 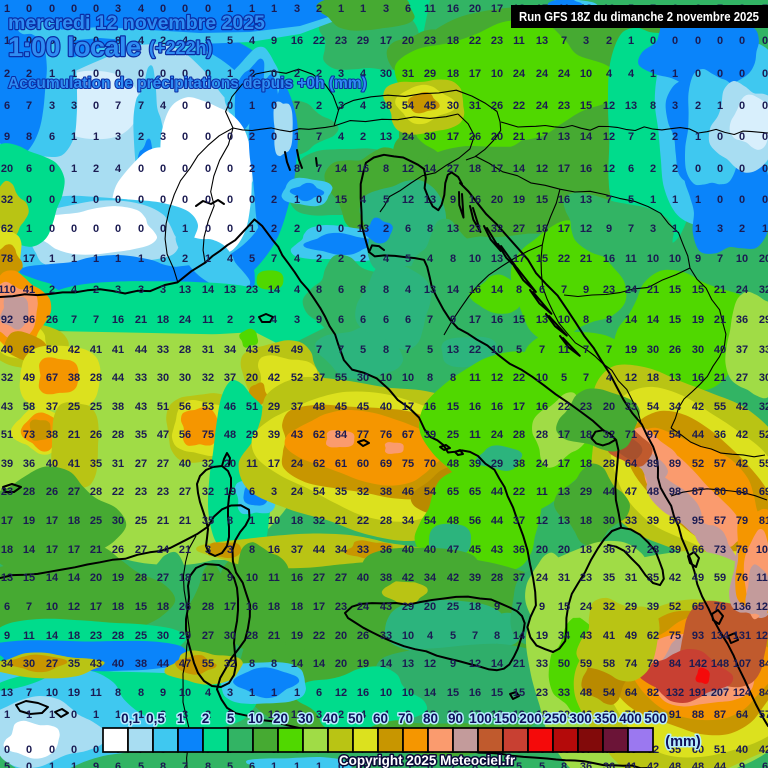 I want to click on svg-text: 35, so click(x=74, y=664).